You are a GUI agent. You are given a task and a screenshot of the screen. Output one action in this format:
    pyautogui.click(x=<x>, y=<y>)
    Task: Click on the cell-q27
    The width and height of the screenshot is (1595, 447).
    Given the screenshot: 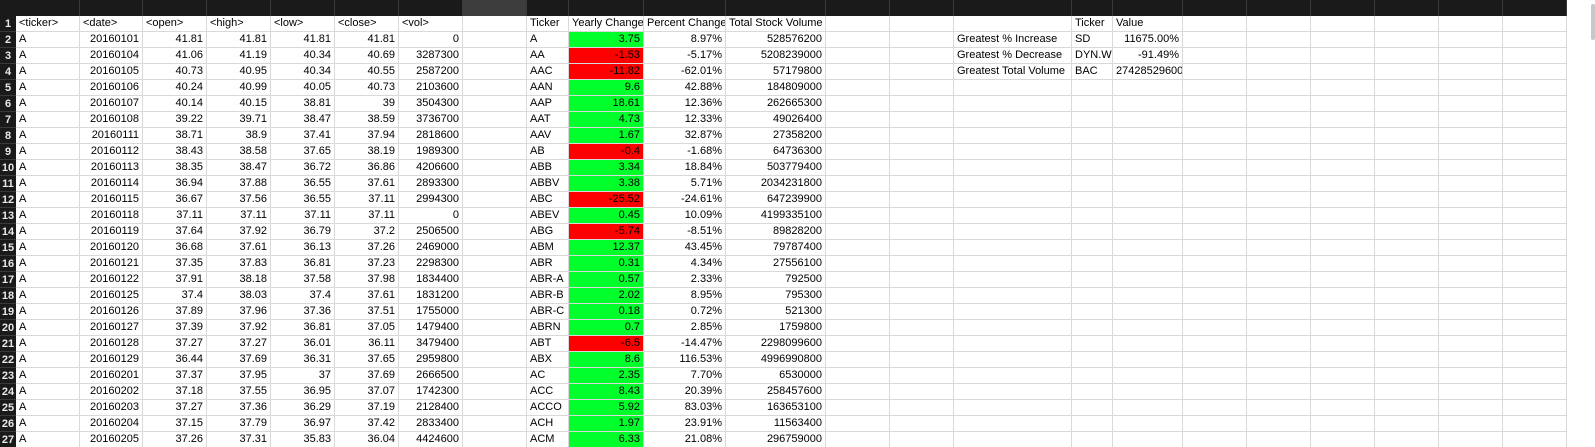 What is the action you would take?
    pyautogui.click(x=1148, y=439)
    